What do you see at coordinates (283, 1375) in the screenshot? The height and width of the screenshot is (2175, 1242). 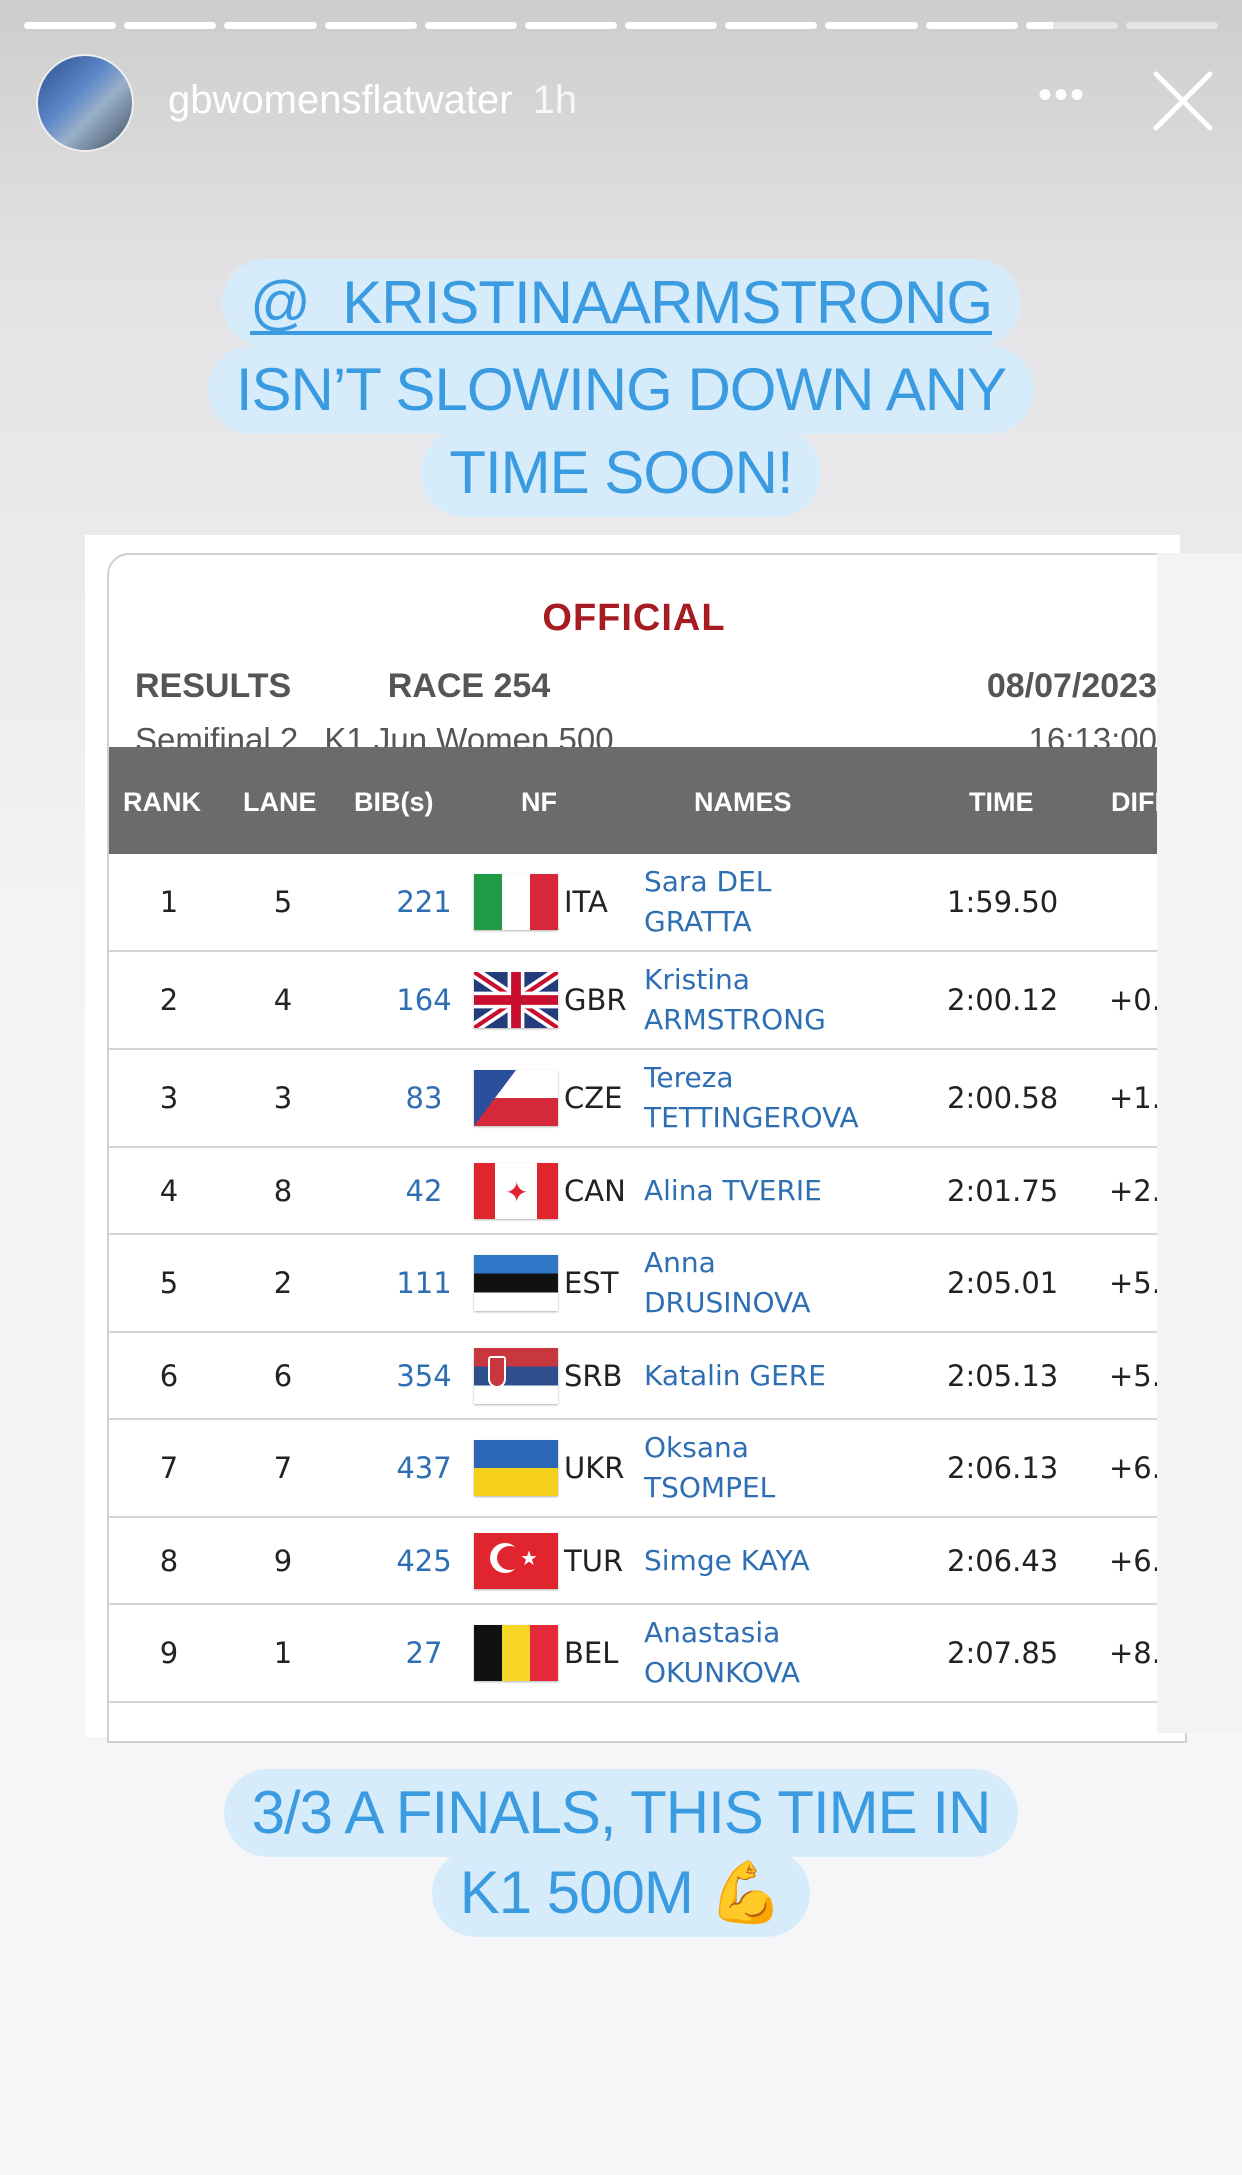 I see `lane-cell: 6` at bounding box center [283, 1375].